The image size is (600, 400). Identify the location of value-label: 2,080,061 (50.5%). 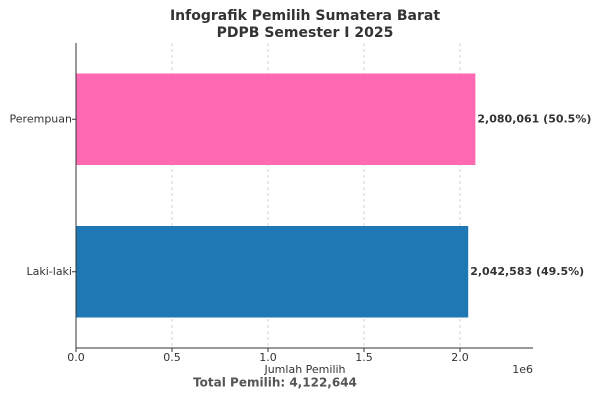
(534, 118).